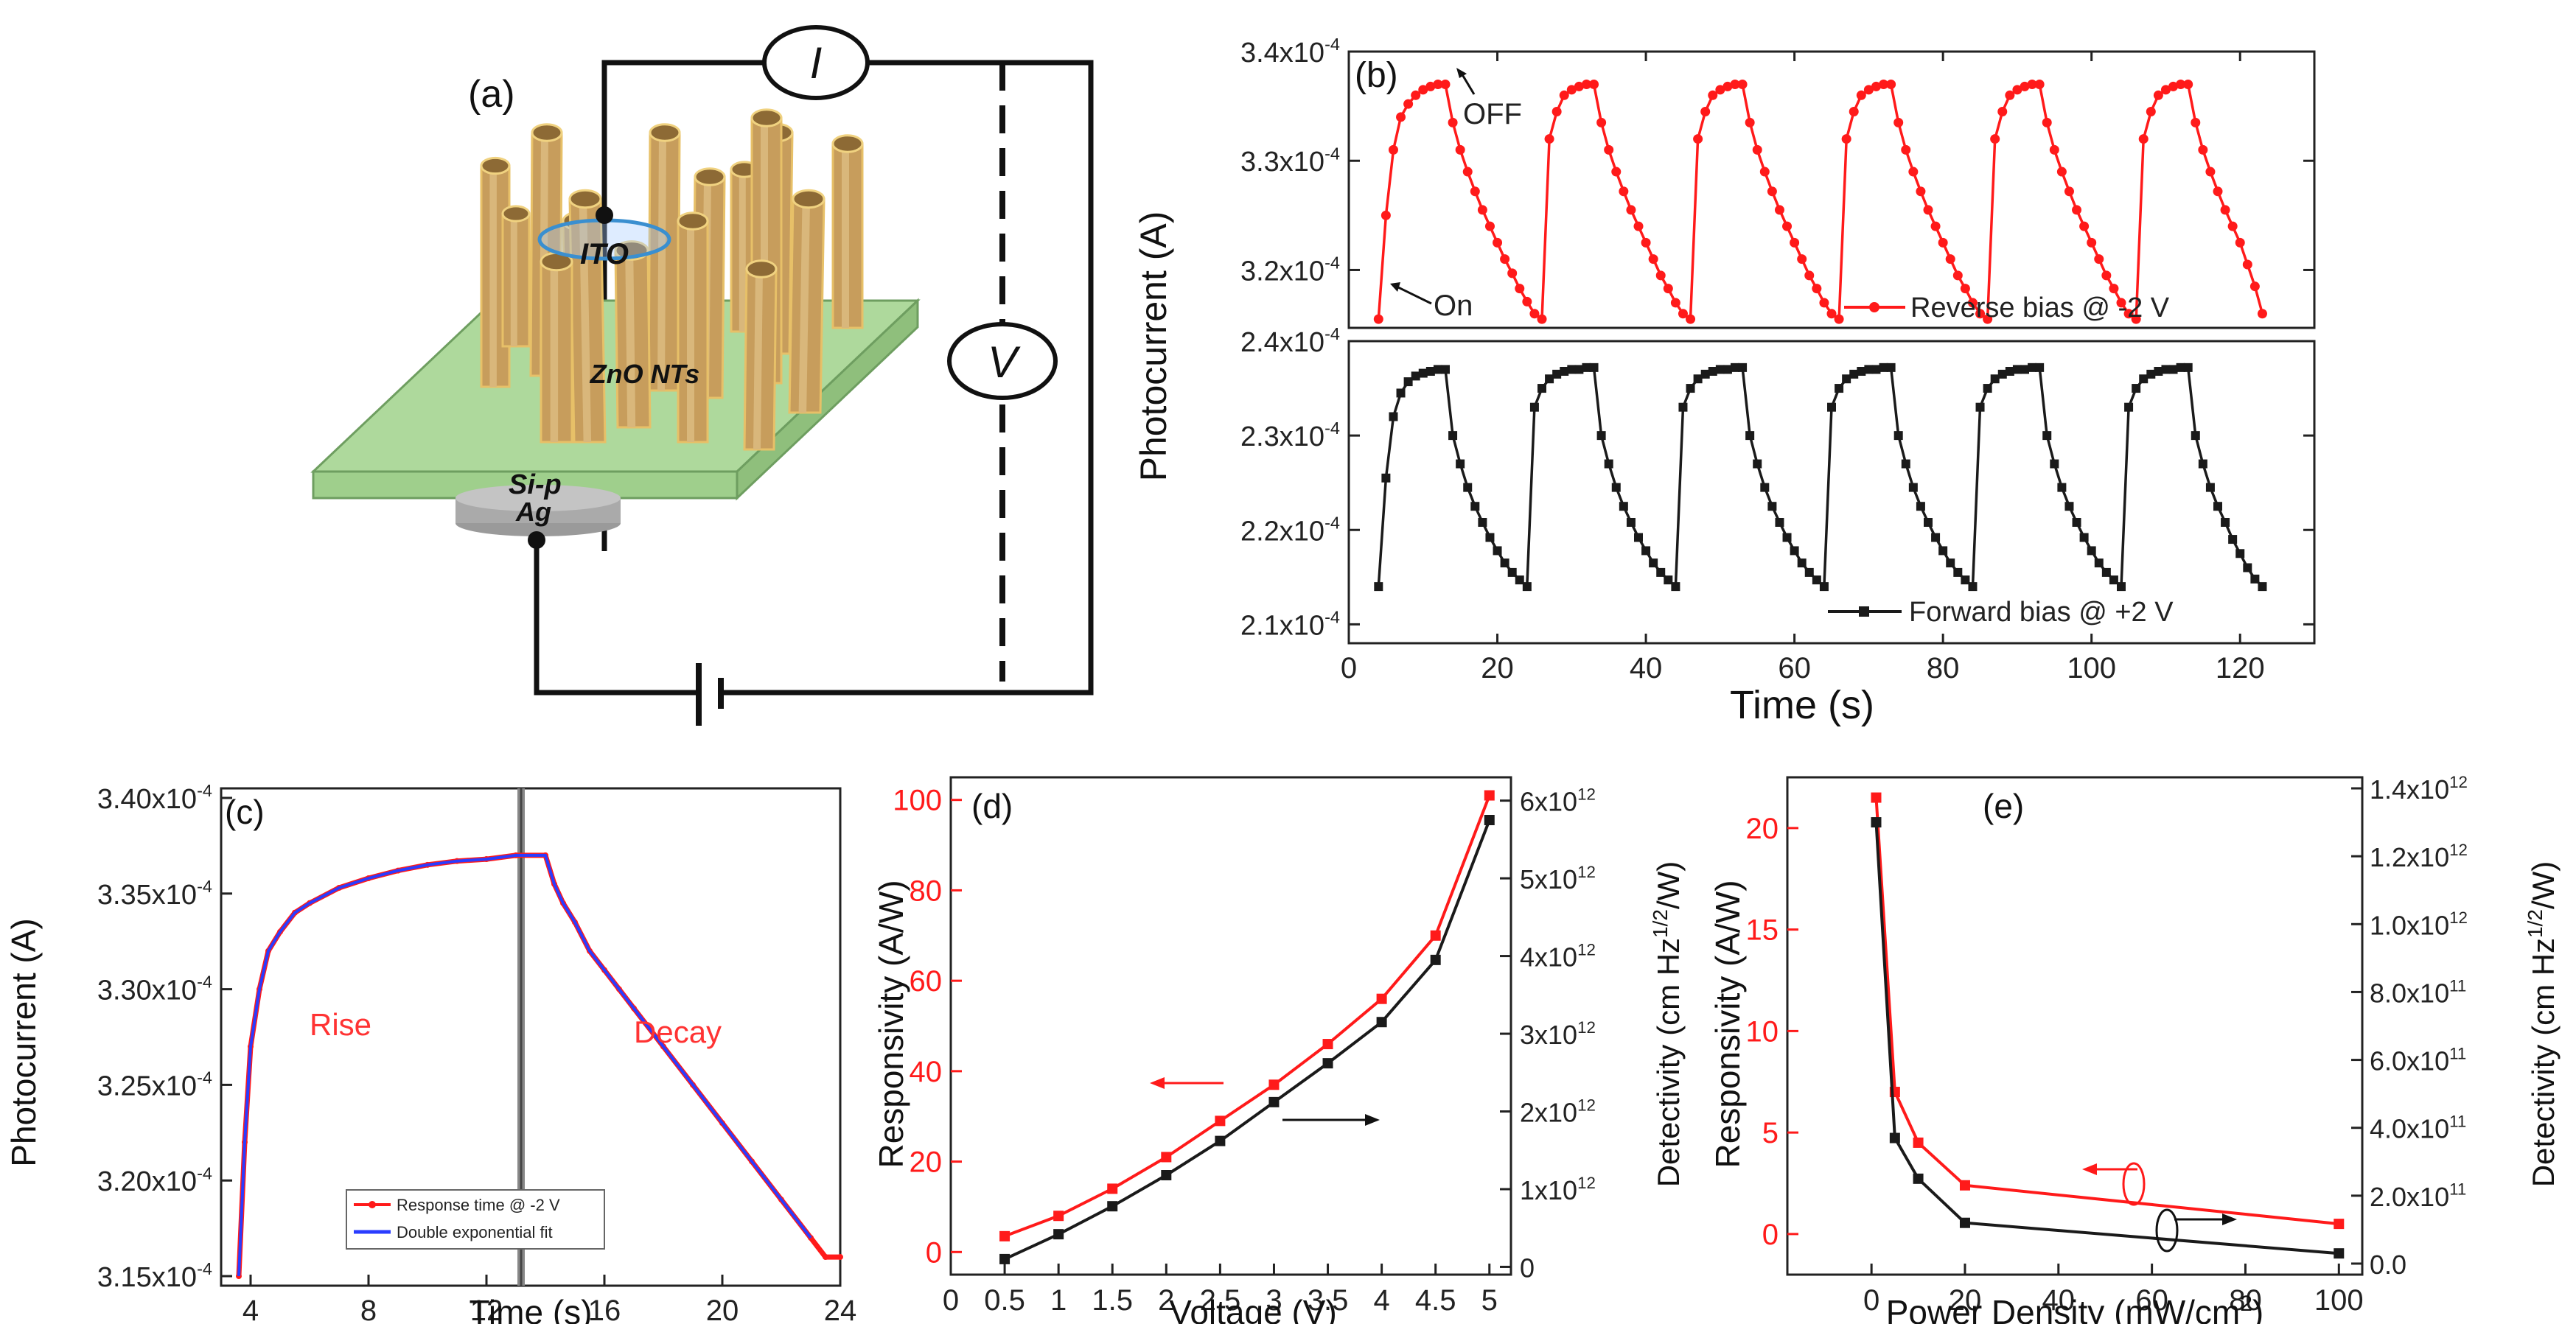  What do you see at coordinates (1282, 531) in the screenshot?
I see `y-tick-label-mantissa: 2.2x10` at bounding box center [1282, 531].